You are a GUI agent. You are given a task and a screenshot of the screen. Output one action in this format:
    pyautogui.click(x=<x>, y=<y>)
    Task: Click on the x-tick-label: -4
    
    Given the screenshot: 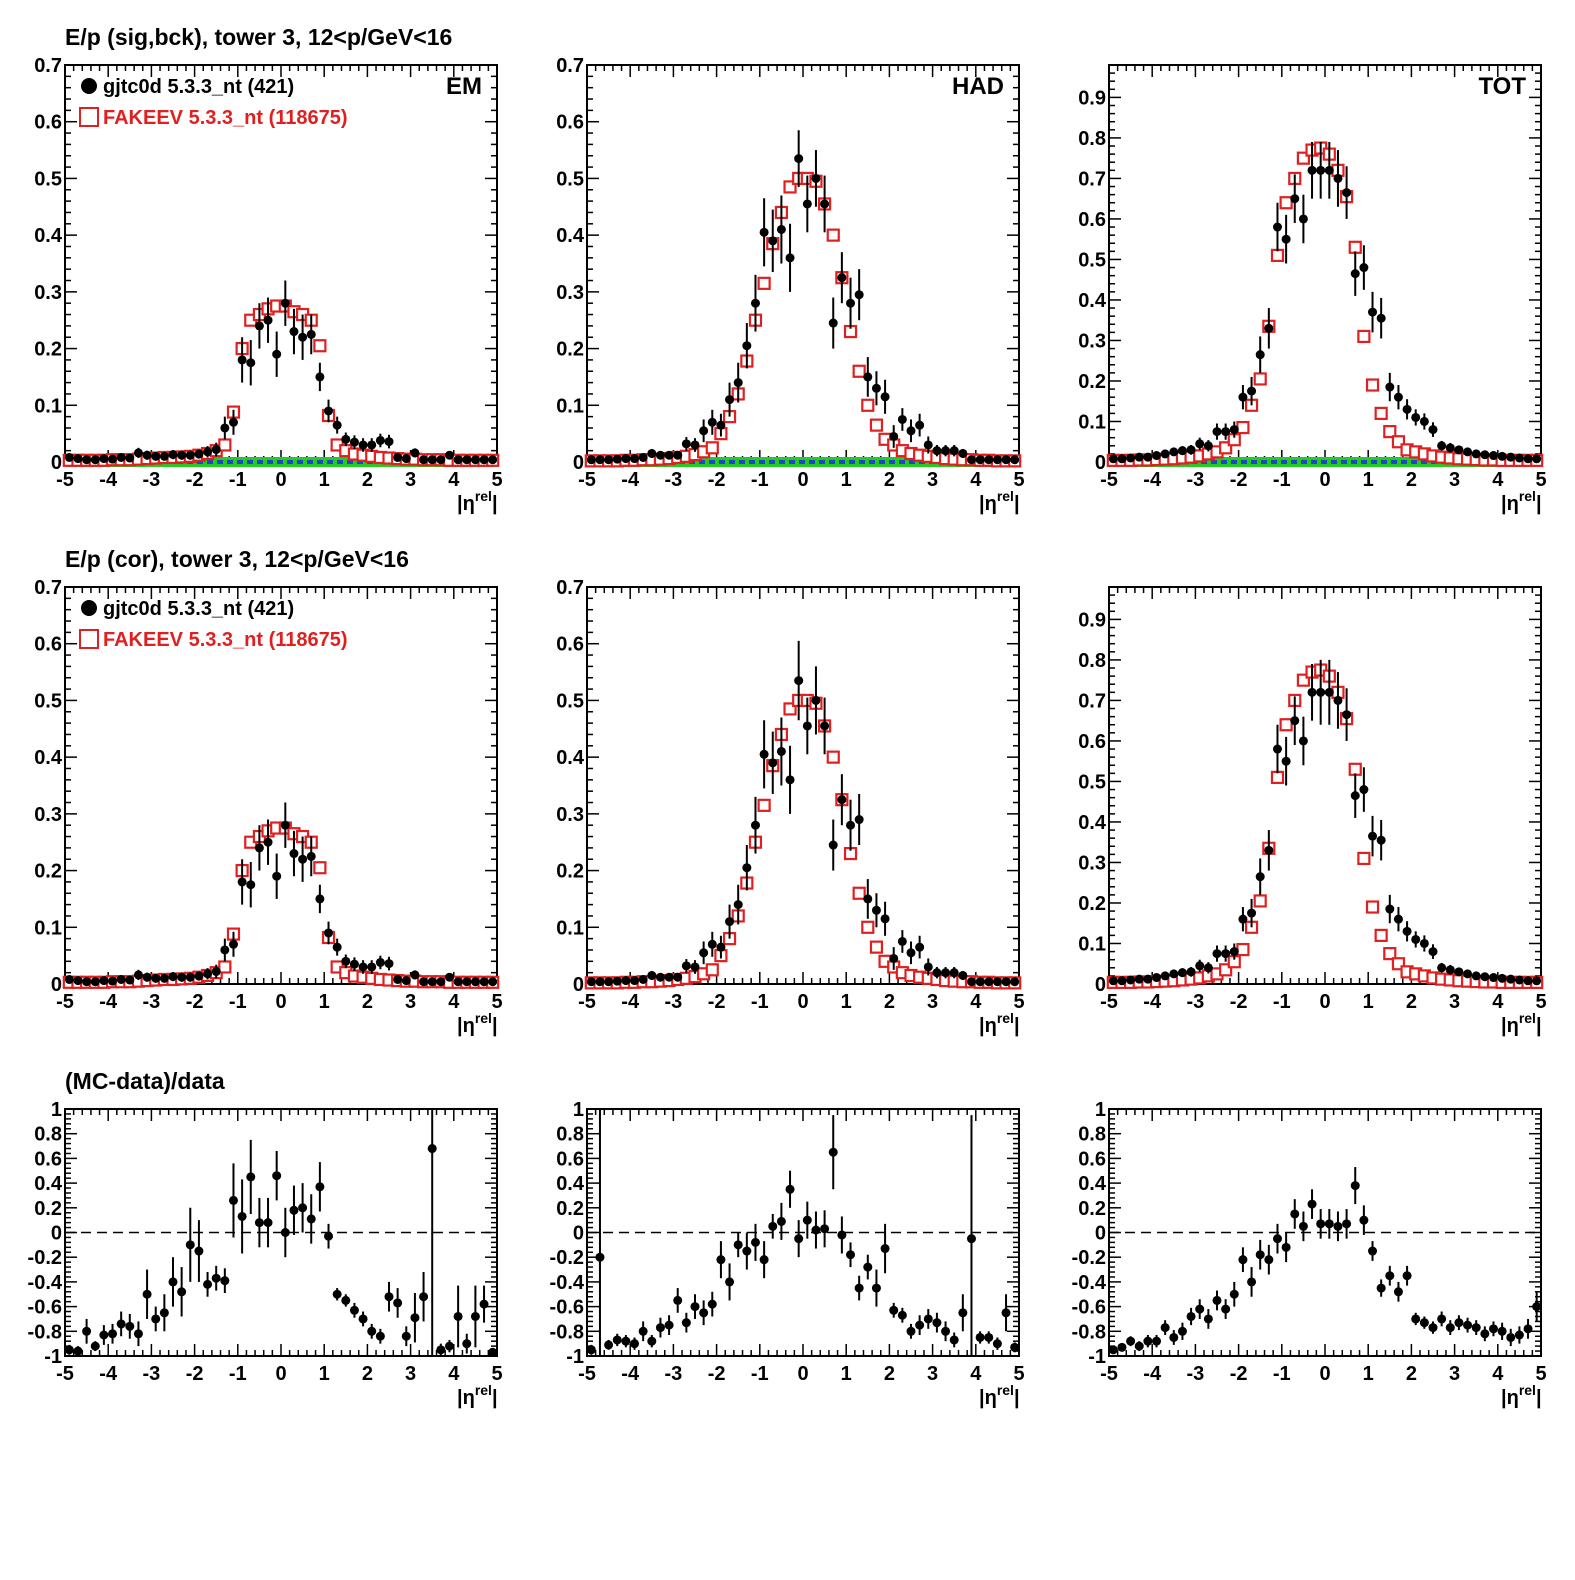 What is the action you would take?
    pyautogui.click(x=1152, y=480)
    